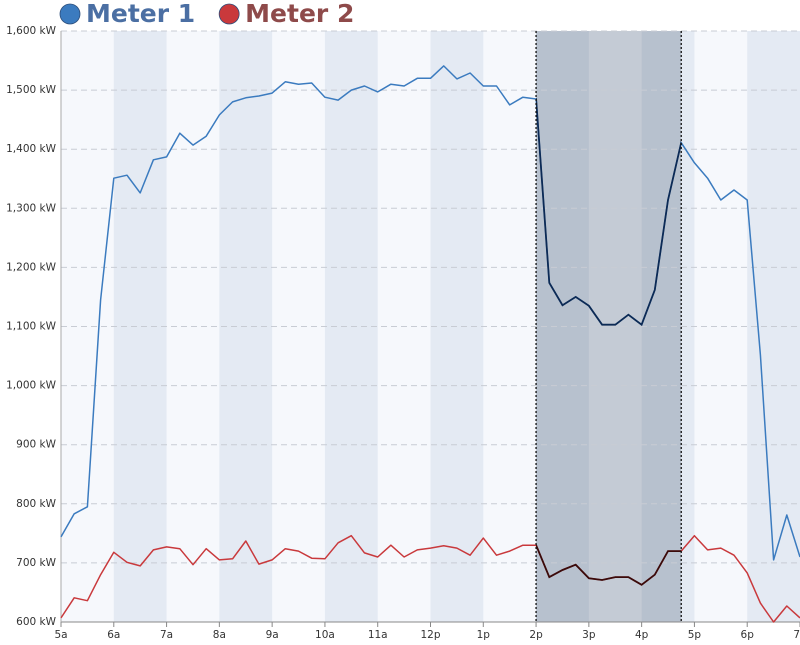 The image size is (800, 645). Describe the element at coordinates (536, 635) in the screenshot. I see `x-tick-label: 2p` at that location.